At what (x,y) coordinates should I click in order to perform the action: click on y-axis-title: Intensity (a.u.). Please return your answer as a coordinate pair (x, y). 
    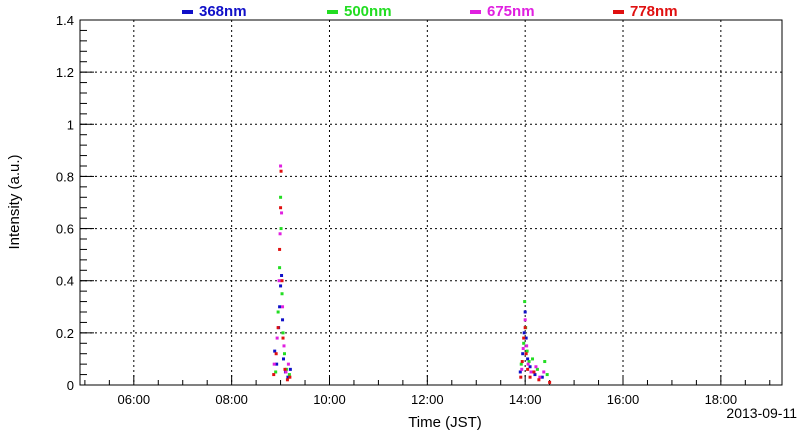
    Looking at the image, I should click on (14, 201).